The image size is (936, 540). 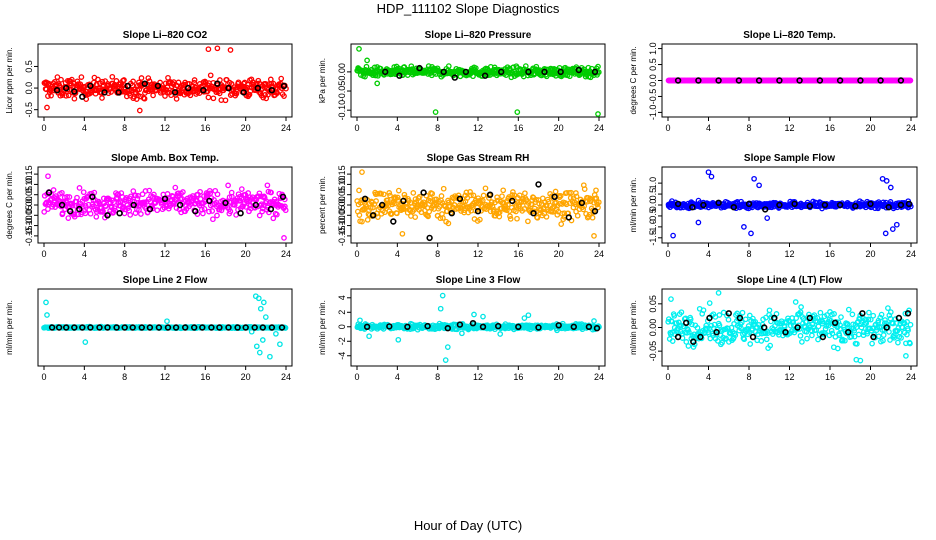 I want to click on panel-3-title: Slope Li–820 Temp., so click(x=789, y=35).